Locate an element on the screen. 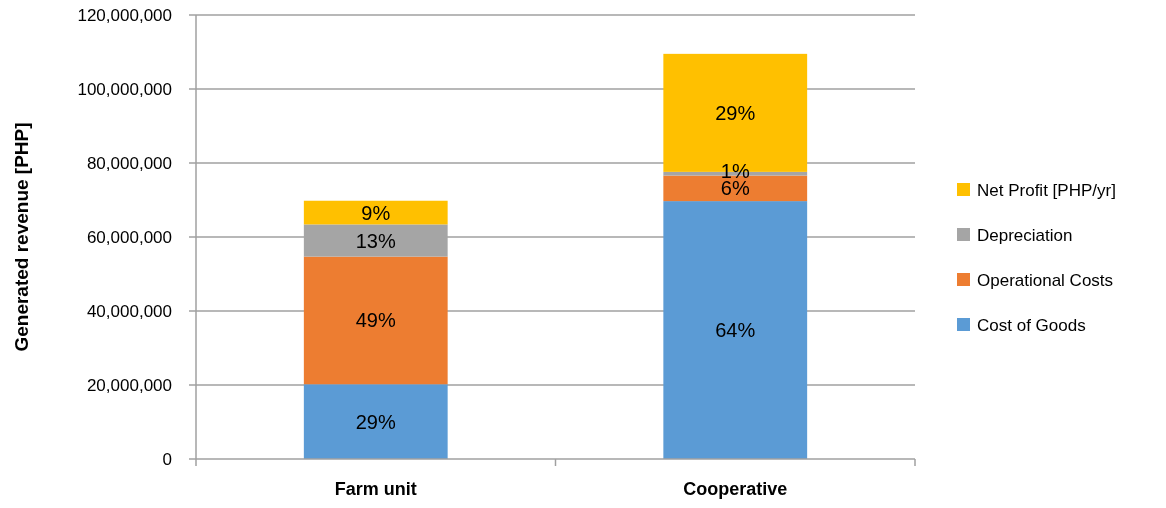  y-tick-label: 40,000,000 is located at coordinates (129, 311).